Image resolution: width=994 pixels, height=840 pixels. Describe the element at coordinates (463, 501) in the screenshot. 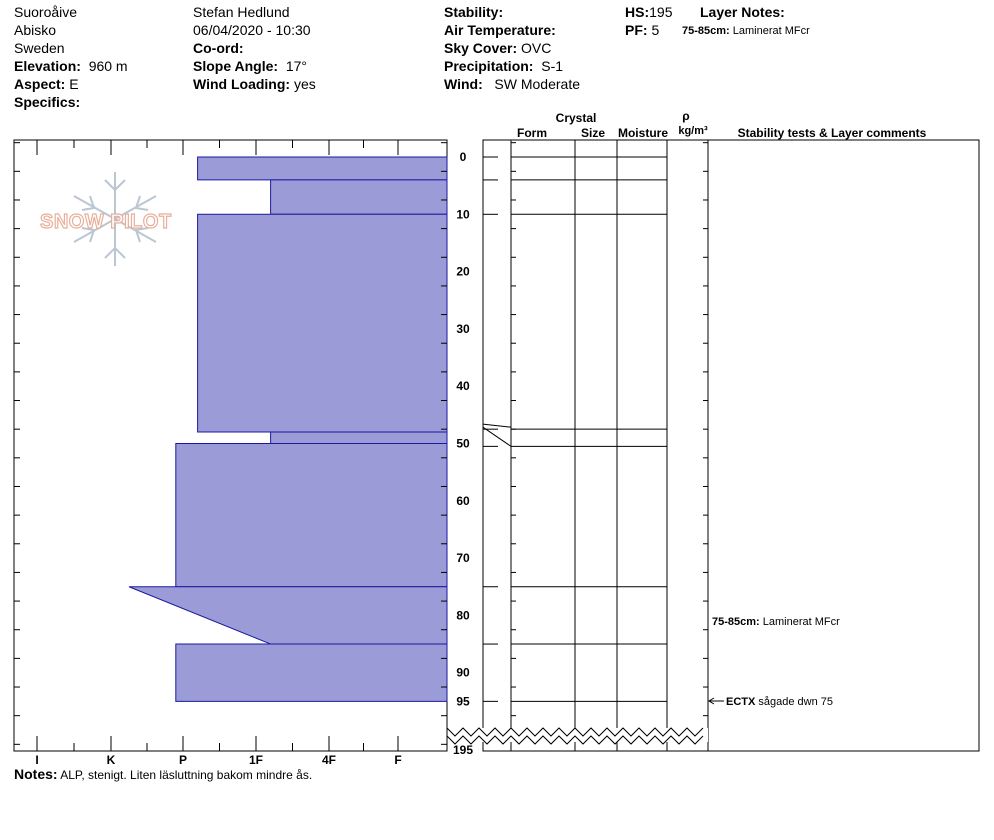

I see `depth-label: 60` at that location.